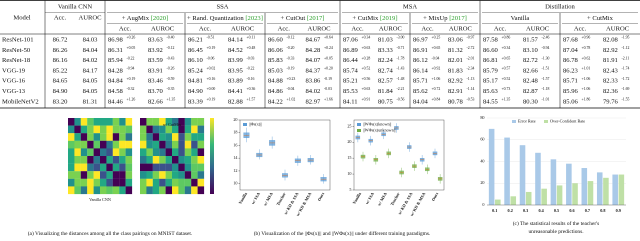 Image resolution: width=640 pixels, height=241 pixels. I want to click on cell: 86.06, so click(276, 50).